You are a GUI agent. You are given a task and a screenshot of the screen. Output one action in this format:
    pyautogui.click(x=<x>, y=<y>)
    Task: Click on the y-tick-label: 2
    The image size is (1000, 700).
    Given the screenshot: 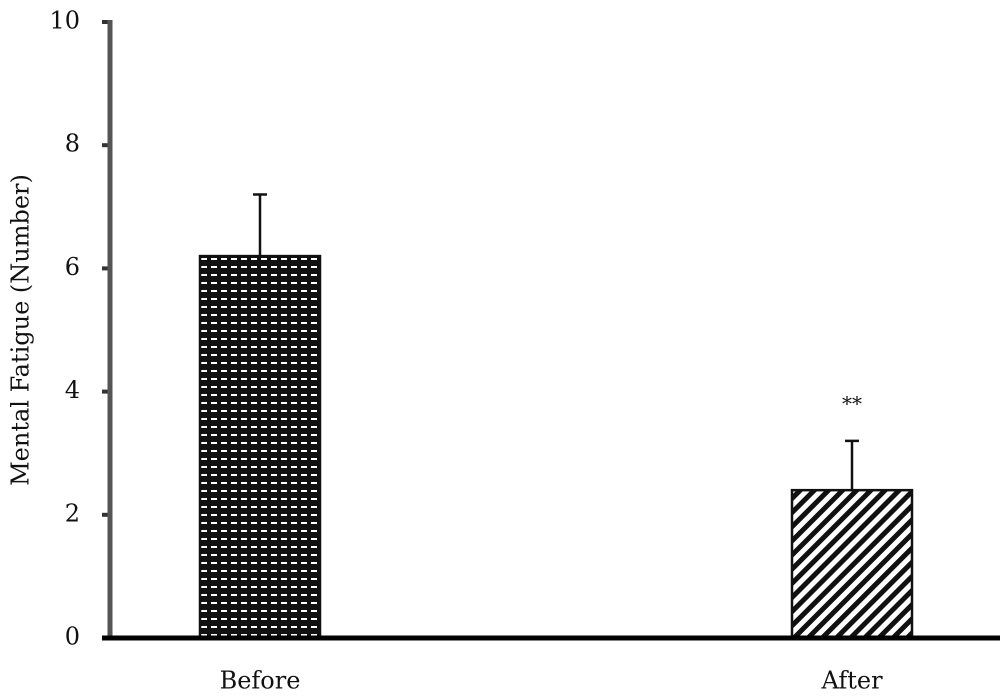 What is the action you would take?
    pyautogui.click(x=72, y=513)
    